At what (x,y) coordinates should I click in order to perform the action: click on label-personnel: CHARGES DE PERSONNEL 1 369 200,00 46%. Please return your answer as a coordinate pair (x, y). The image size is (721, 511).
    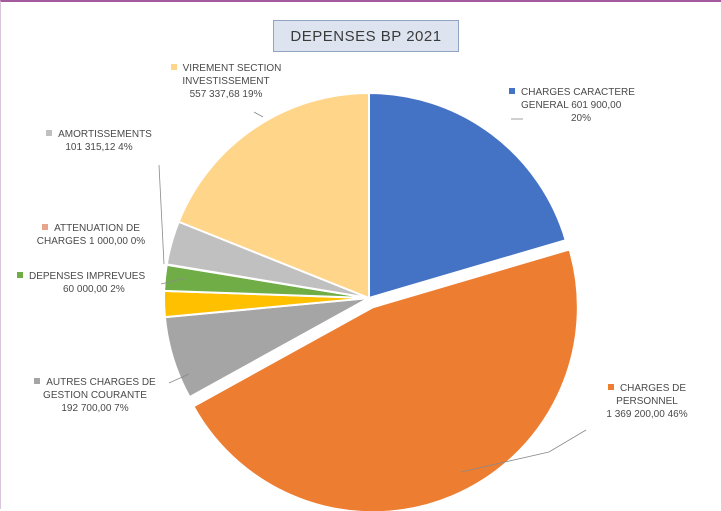
    Looking at the image, I should click on (647, 401).